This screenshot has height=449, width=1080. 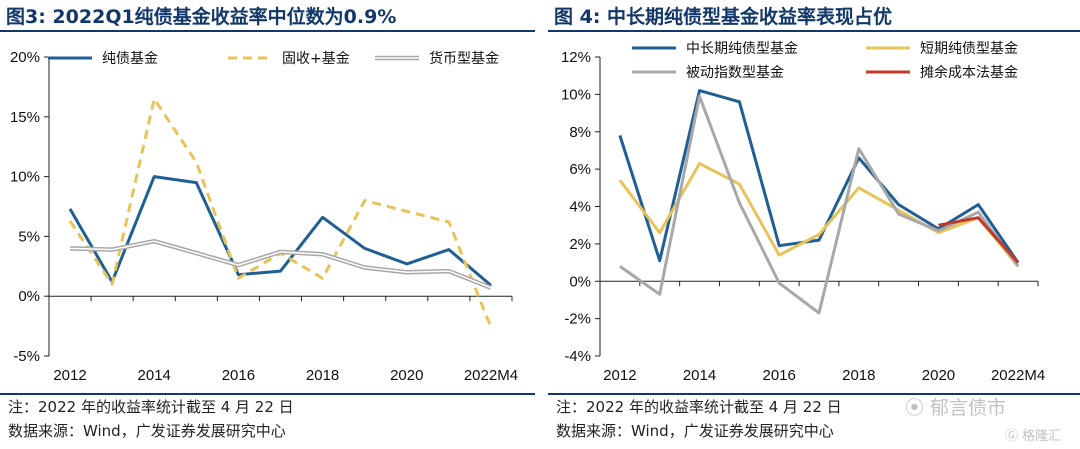 I want to click on y-tick-label: 6%, so click(x=580, y=169).